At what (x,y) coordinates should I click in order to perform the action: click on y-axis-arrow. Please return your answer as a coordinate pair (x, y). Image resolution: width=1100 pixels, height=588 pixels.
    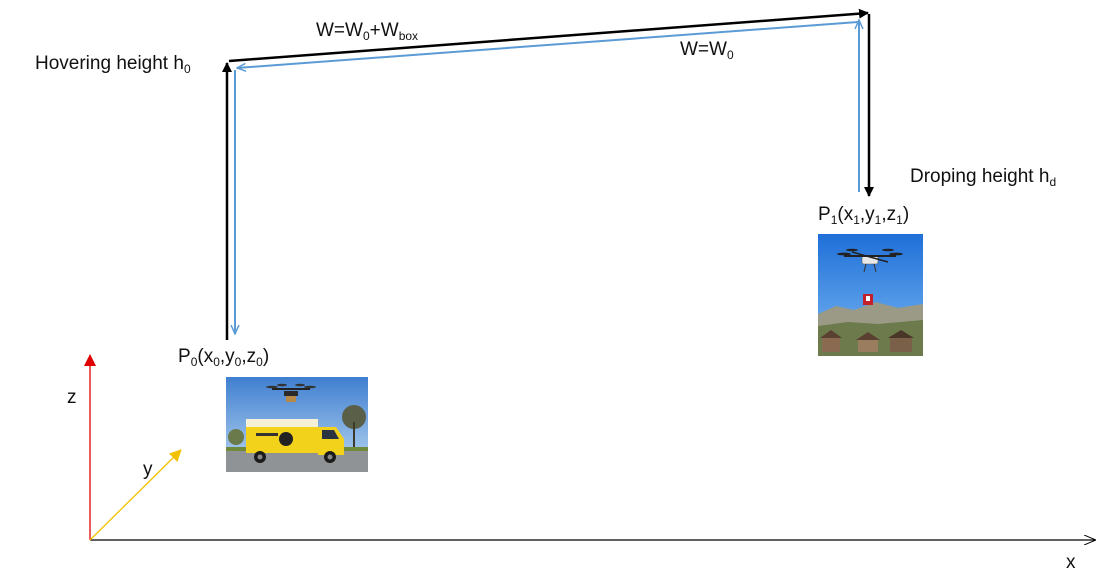
    Looking at the image, I should click on (135, 495).